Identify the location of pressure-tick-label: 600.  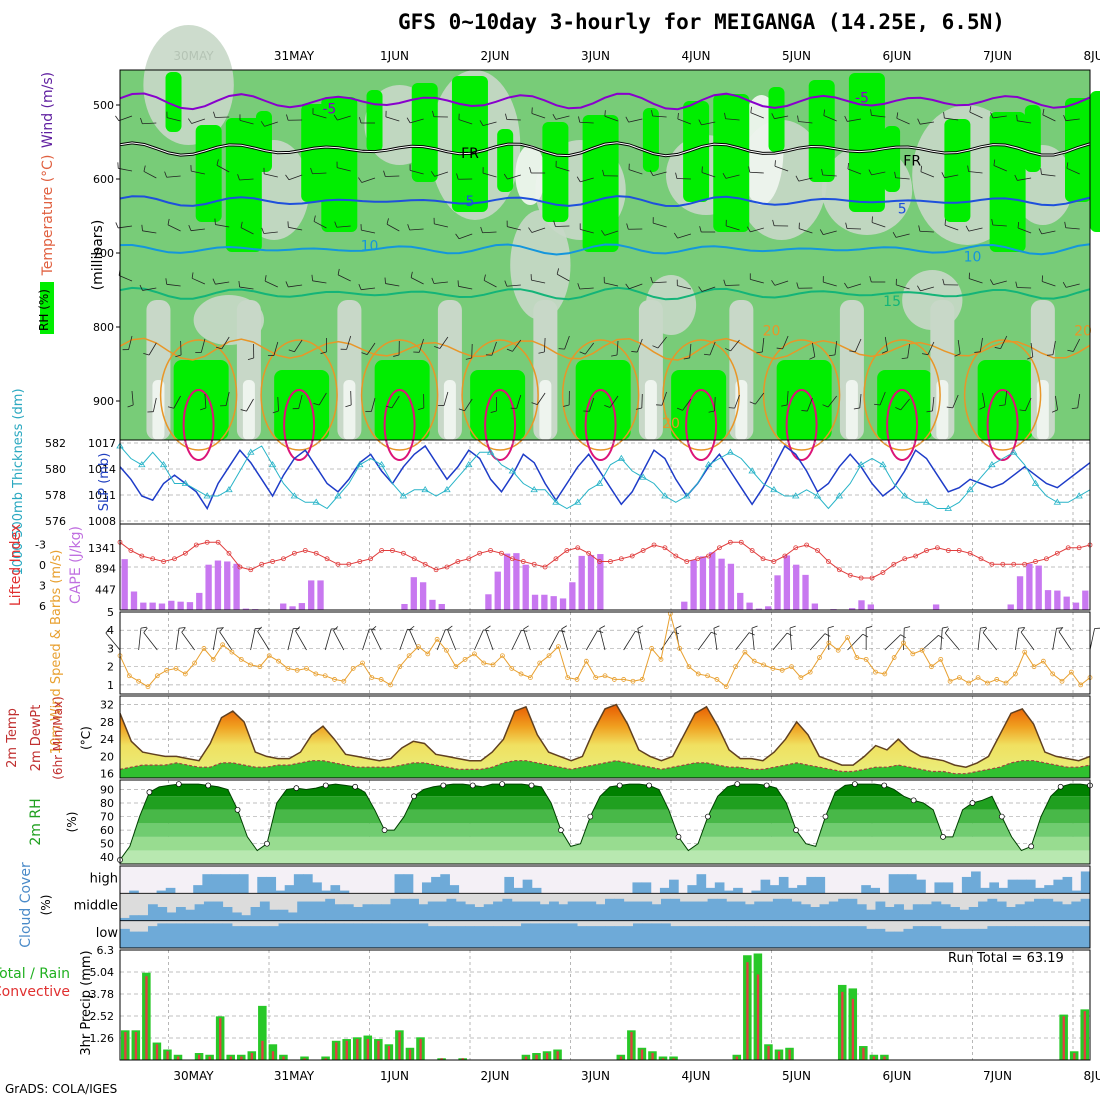
(103, 179).